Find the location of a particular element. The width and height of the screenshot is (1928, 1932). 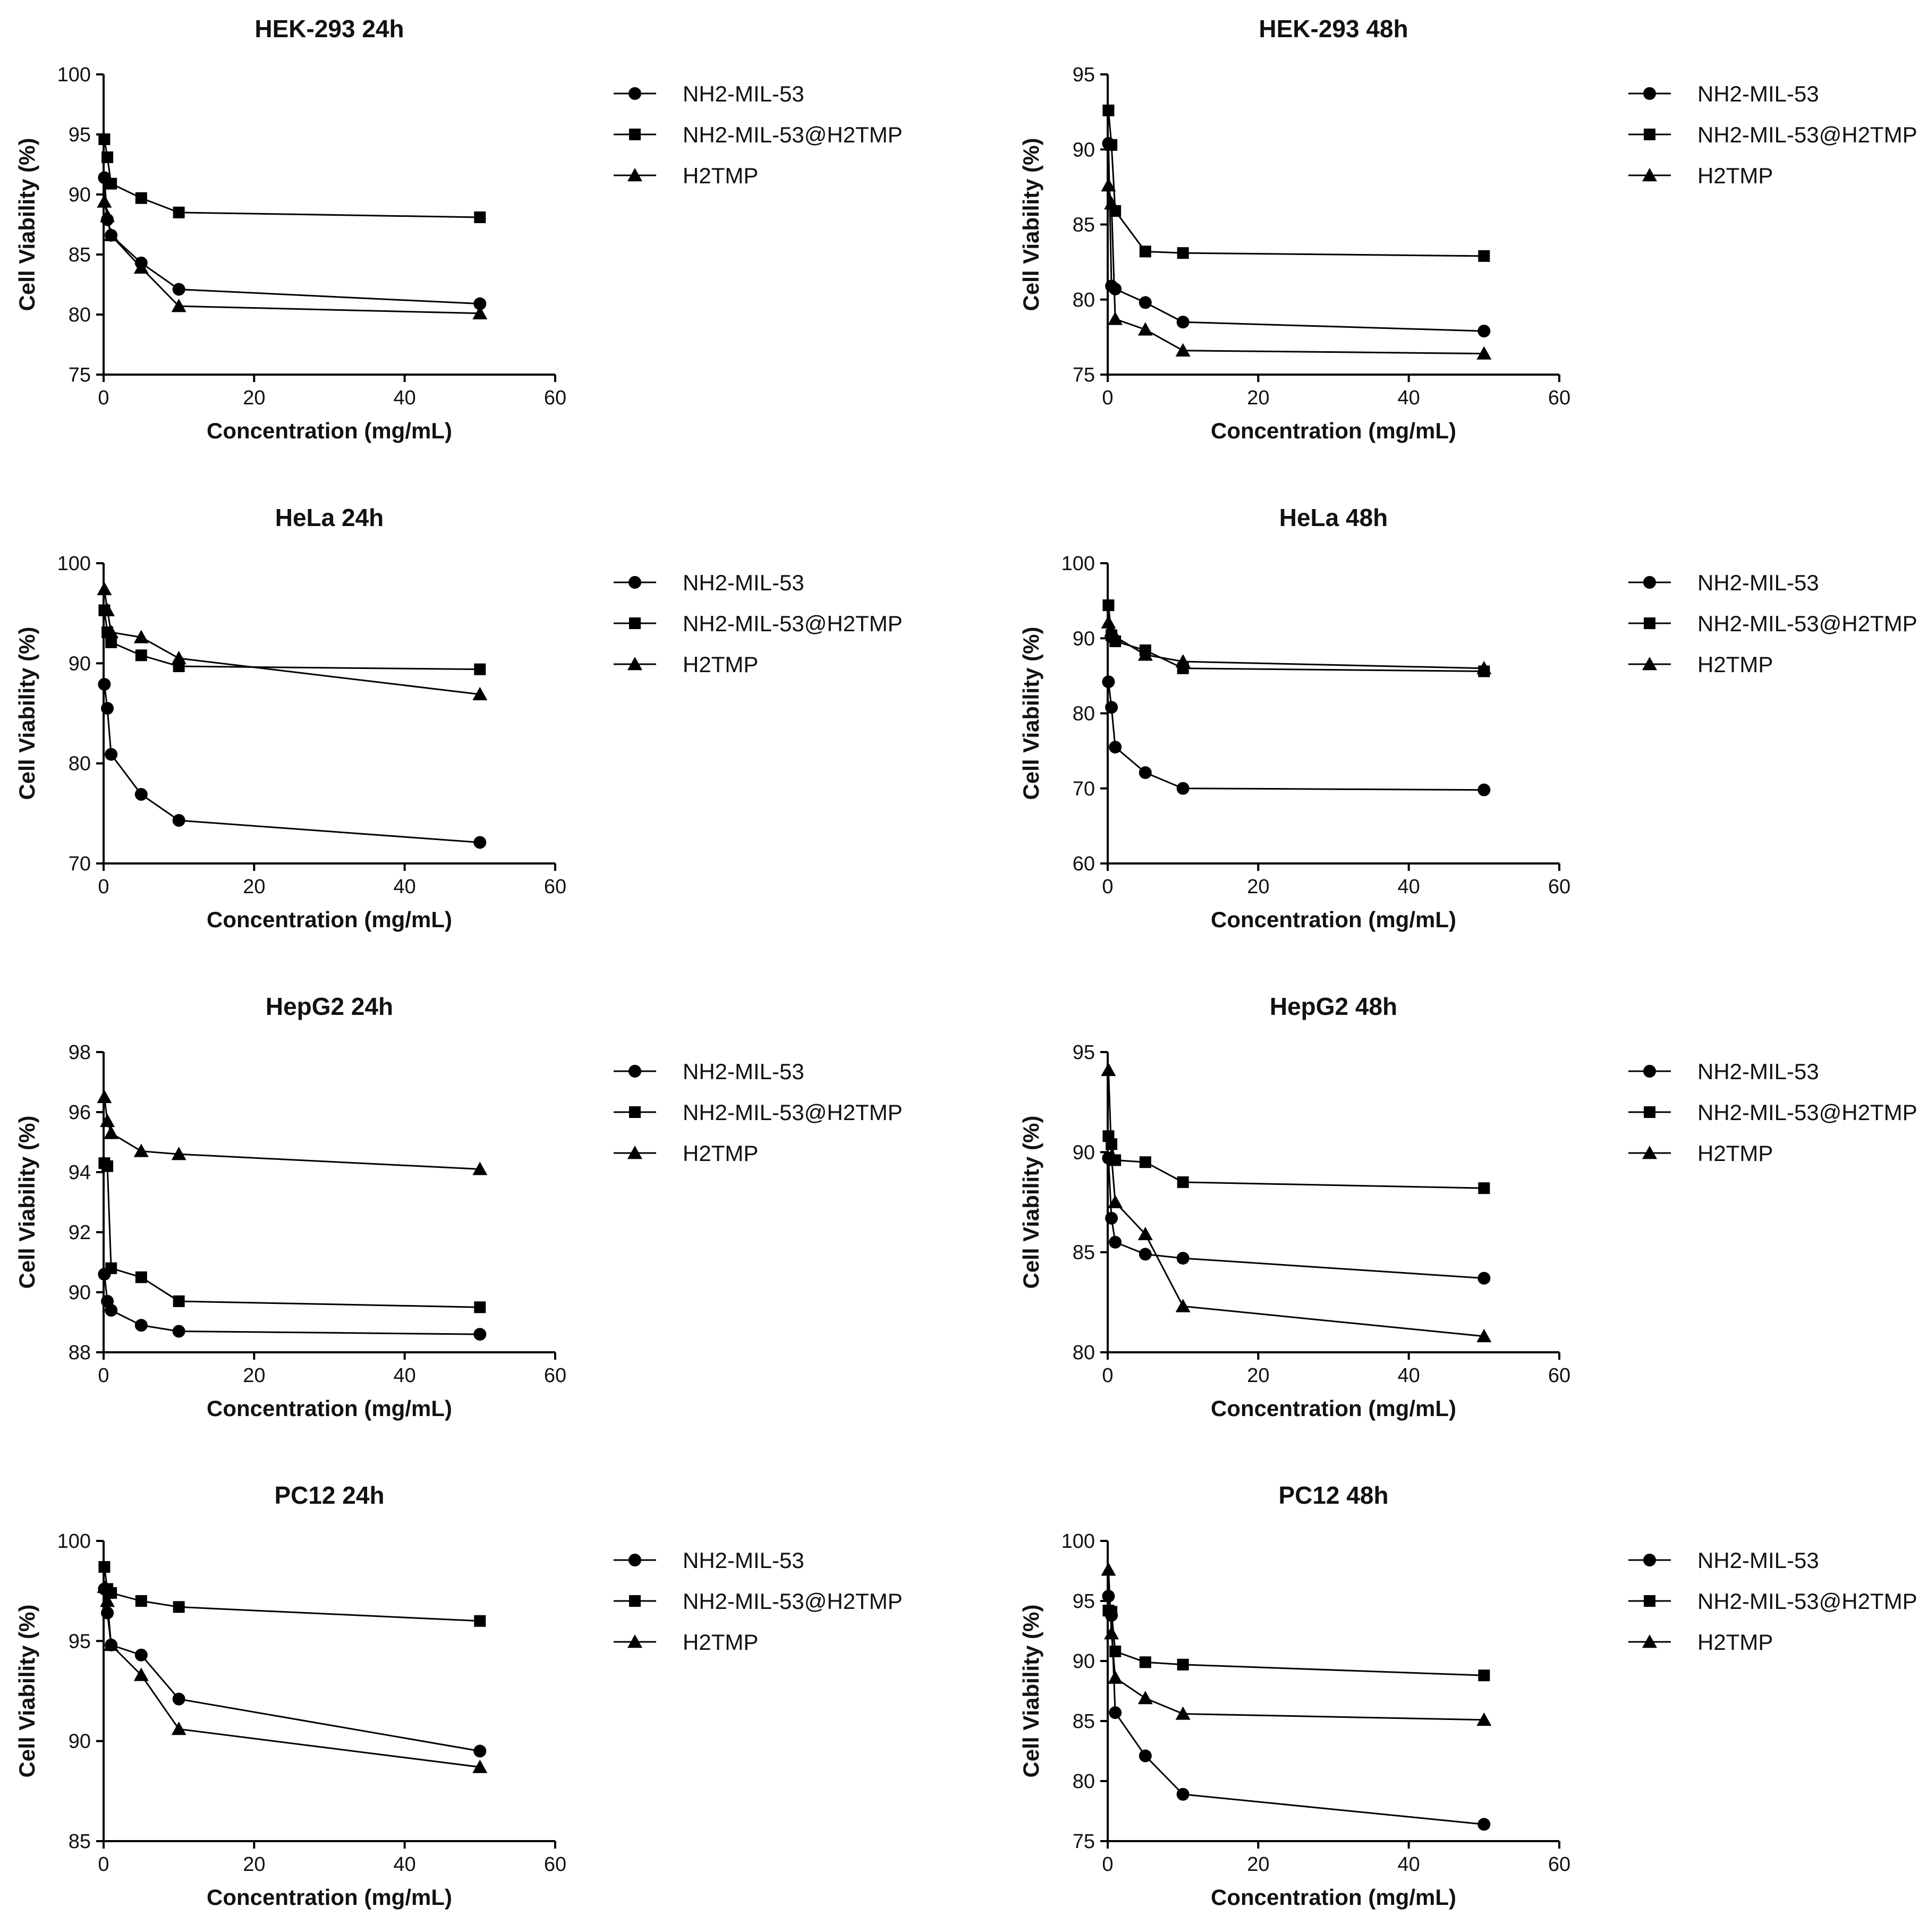

legend-marker-circle is located at coordinates (1650, 1560).